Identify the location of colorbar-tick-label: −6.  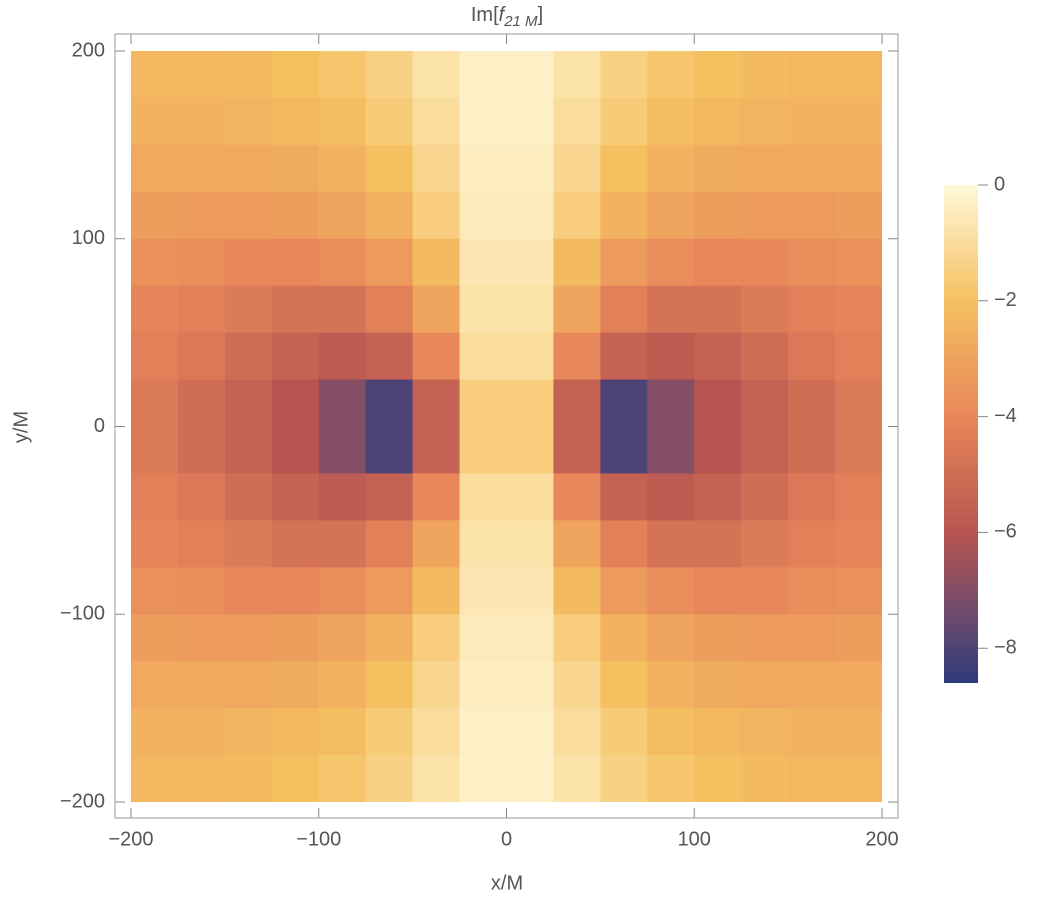
(1005, 532).